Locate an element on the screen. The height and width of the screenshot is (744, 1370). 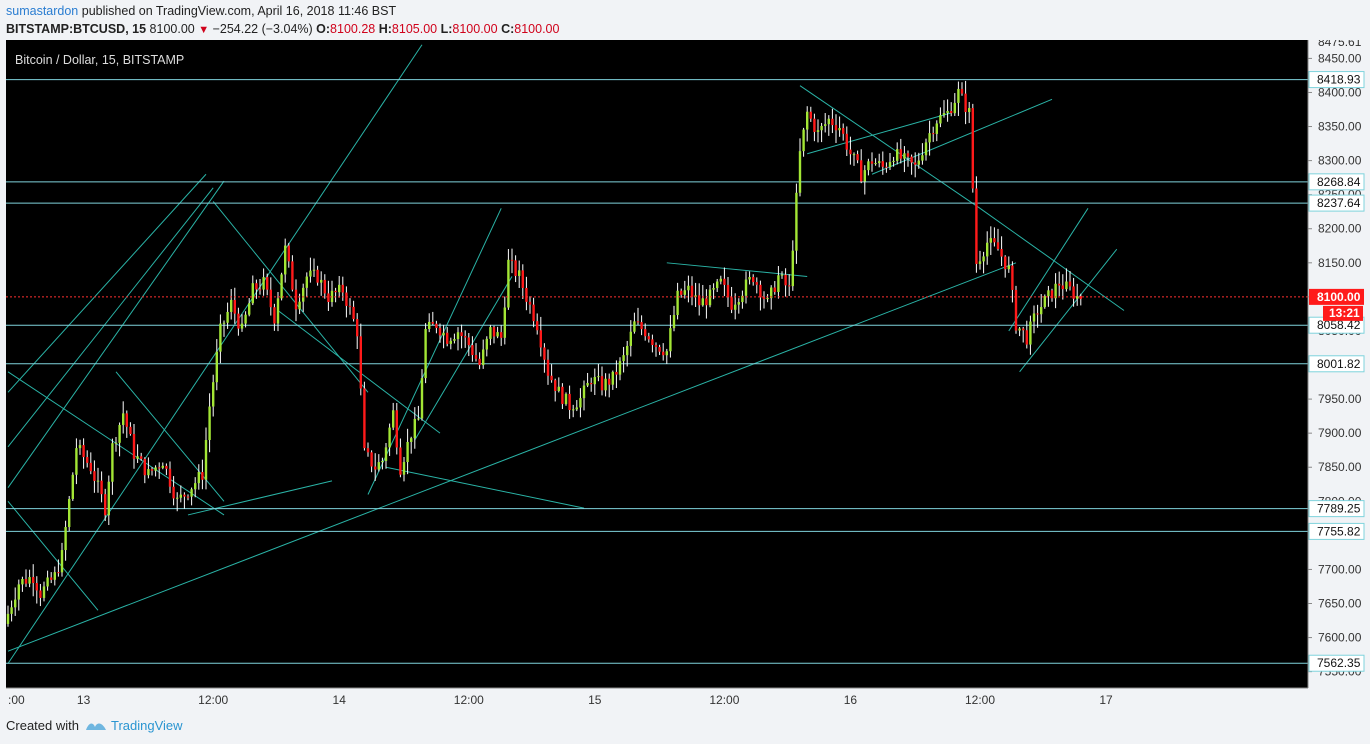
tradingview-brand: TradingView is located at coordinates (134, 725).